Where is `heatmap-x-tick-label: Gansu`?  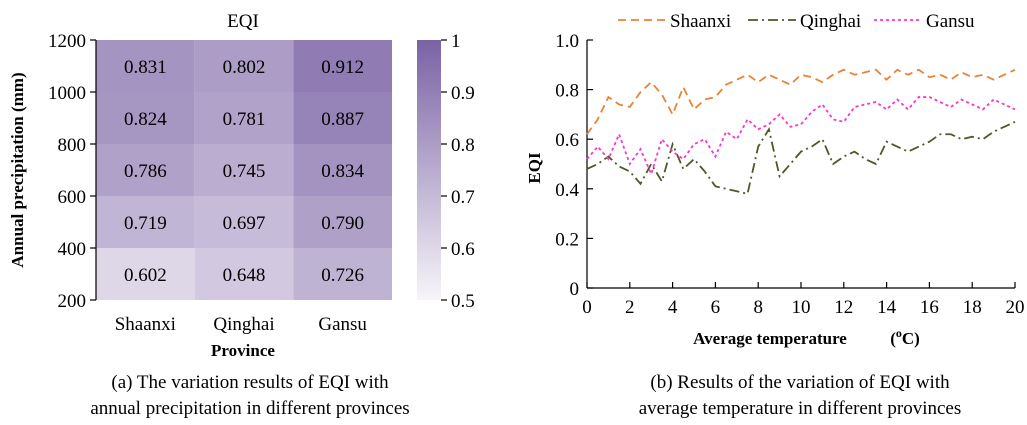 heatmap-x-tick-label: Gansu is located at coordinates (342, 324).